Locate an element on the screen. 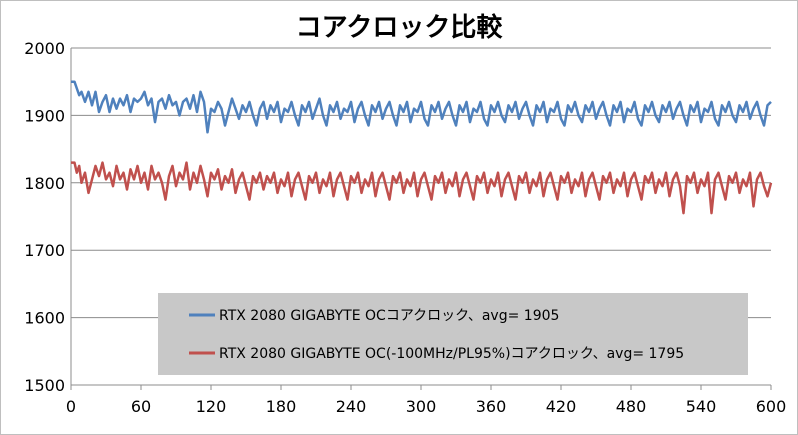 This screenshot has height=435, width=798. legend-label-1: RTX 2080 GIGABYTE OCコアクロック、avg= 1905 is located at coordinates (389, 316).